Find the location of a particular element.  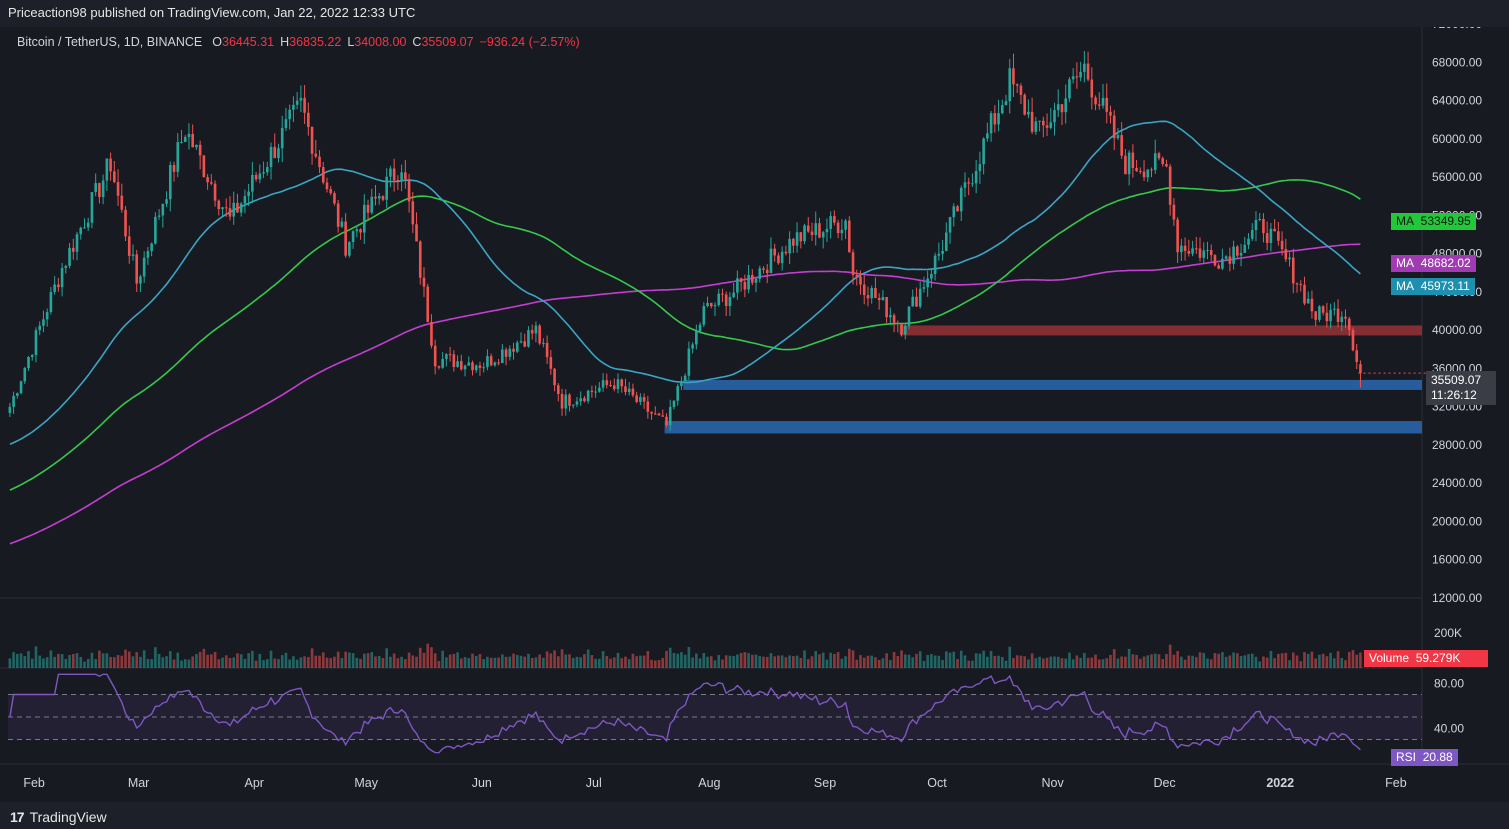

brand-name: TradingView is located at coordinates (68, 817).